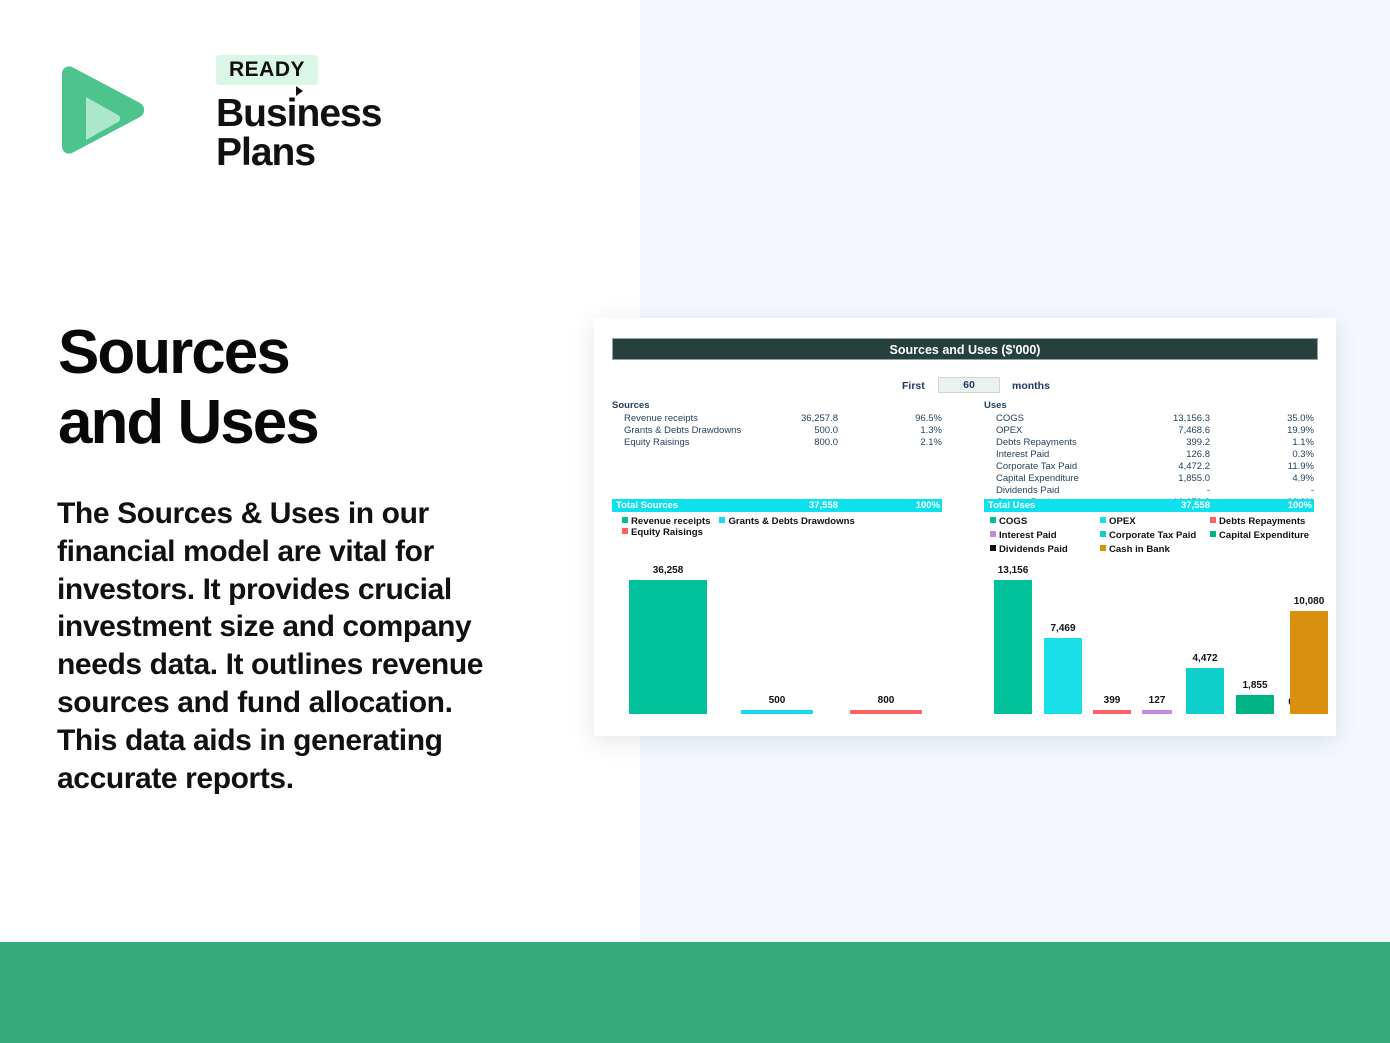 Image resolution: width=1390 pixels, height=1043 pixels. I want to click on bar-value-label: 36,258, so click(668, 570).